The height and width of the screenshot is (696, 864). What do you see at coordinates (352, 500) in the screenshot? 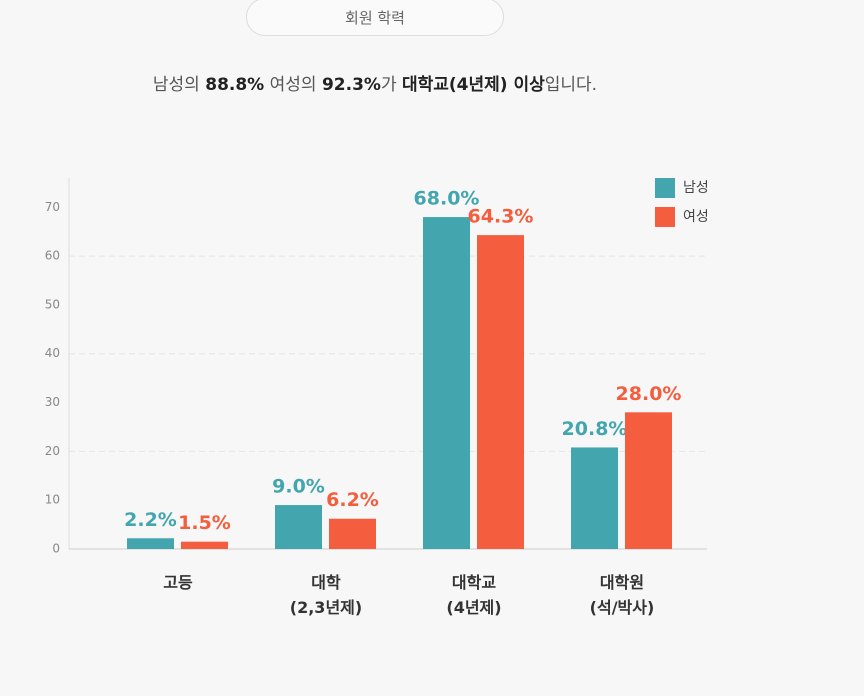
I see `value-label: 6.2%` at bounding box center [352, 500].